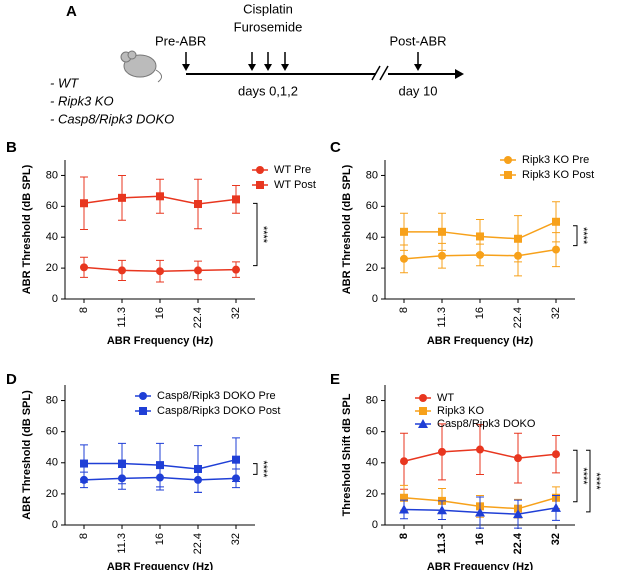 This screenshot has height=570, width=642. I want to click on panel-label: E, so click(335, 379).